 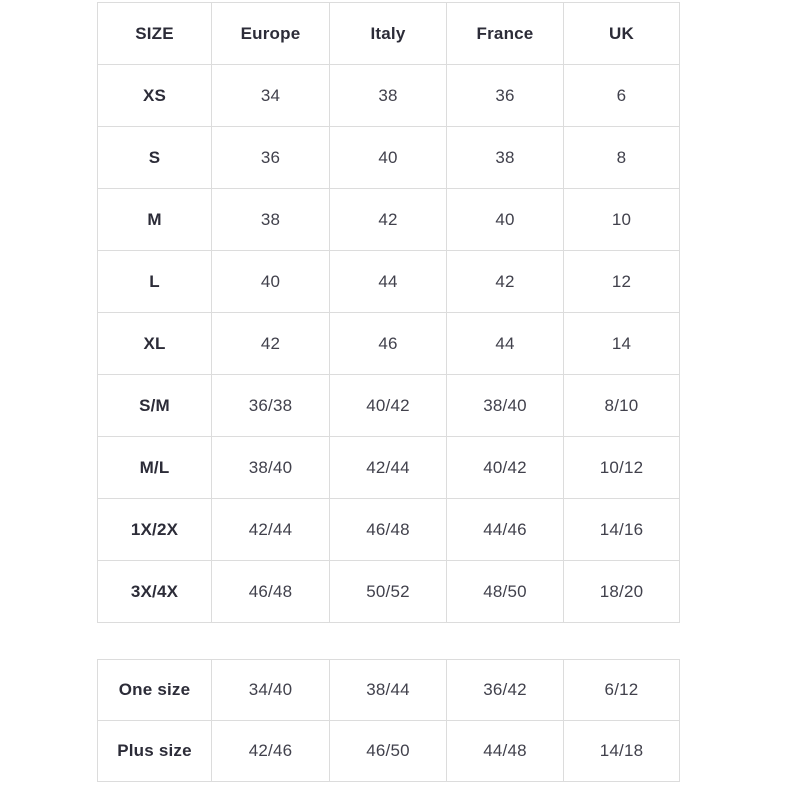 I want to click on value-cell: 44/46, so click(x=505, y=529).